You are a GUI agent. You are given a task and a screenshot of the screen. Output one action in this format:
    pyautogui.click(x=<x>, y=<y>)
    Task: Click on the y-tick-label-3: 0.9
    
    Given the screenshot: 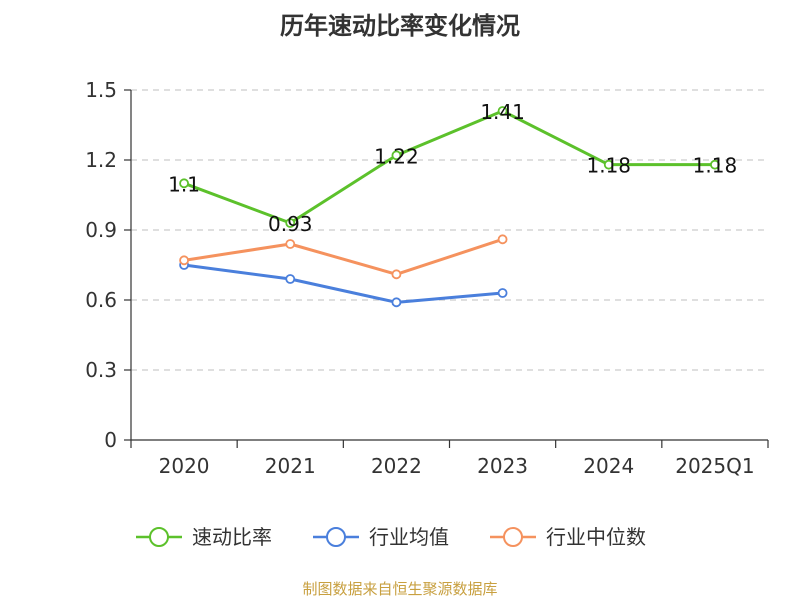 What is the action you would take?
    pyautogui.click(x=101, y=230)
    